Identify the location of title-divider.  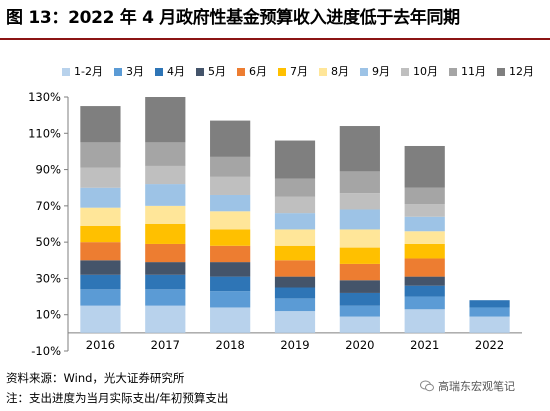
(275, 39).